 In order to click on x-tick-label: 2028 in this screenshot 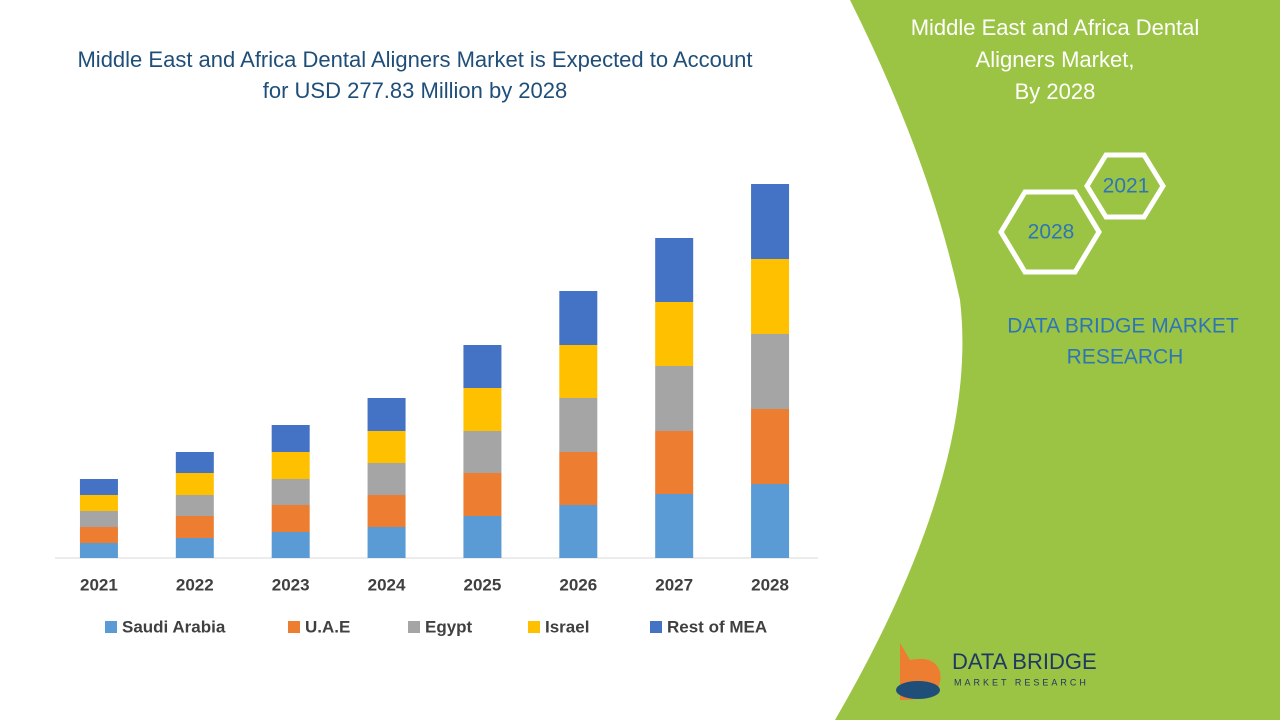, I will do `click(770, 584)`.